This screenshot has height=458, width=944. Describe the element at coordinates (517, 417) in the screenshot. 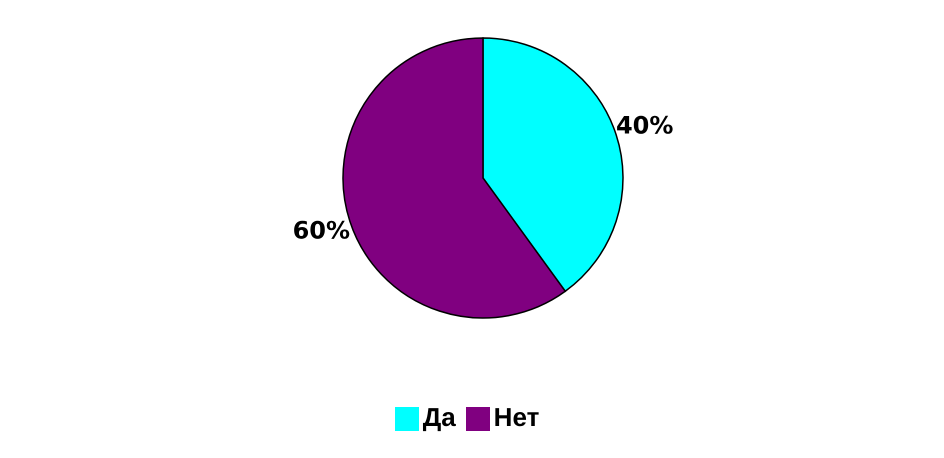

I see `legend-label: Нет` at that location.